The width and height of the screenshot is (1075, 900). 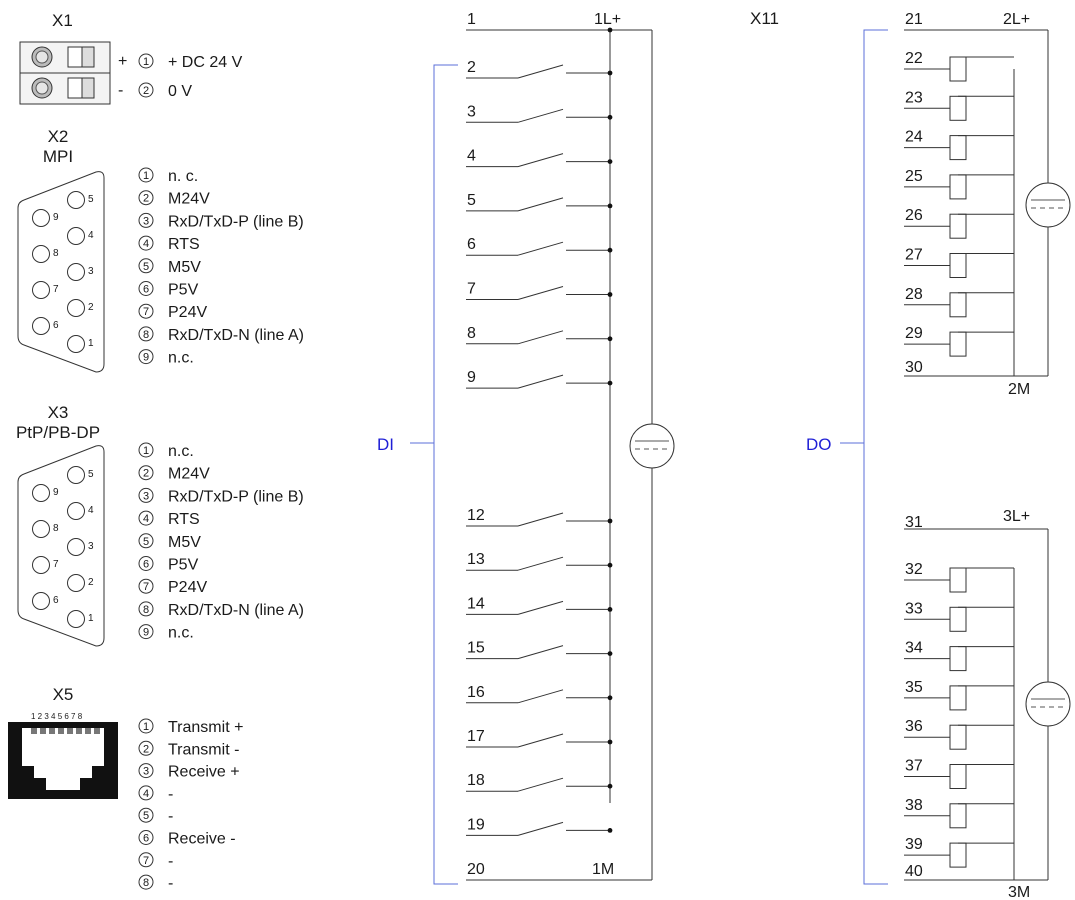 What do you see at coordinates (236, 335) in the screenshot?
I see `x2-pin-label: RxD/TxD-N (line A)` at bounding box center [236, 335].